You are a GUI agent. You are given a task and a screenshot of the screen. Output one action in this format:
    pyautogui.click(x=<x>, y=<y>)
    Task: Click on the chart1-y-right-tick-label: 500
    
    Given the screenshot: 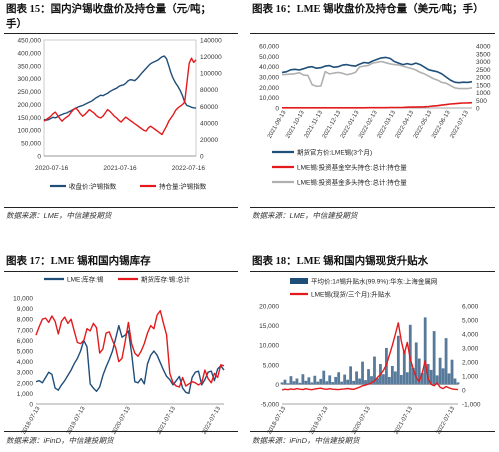 What is the action you would take?
    pyautogui.click(x=481, y=101)
    